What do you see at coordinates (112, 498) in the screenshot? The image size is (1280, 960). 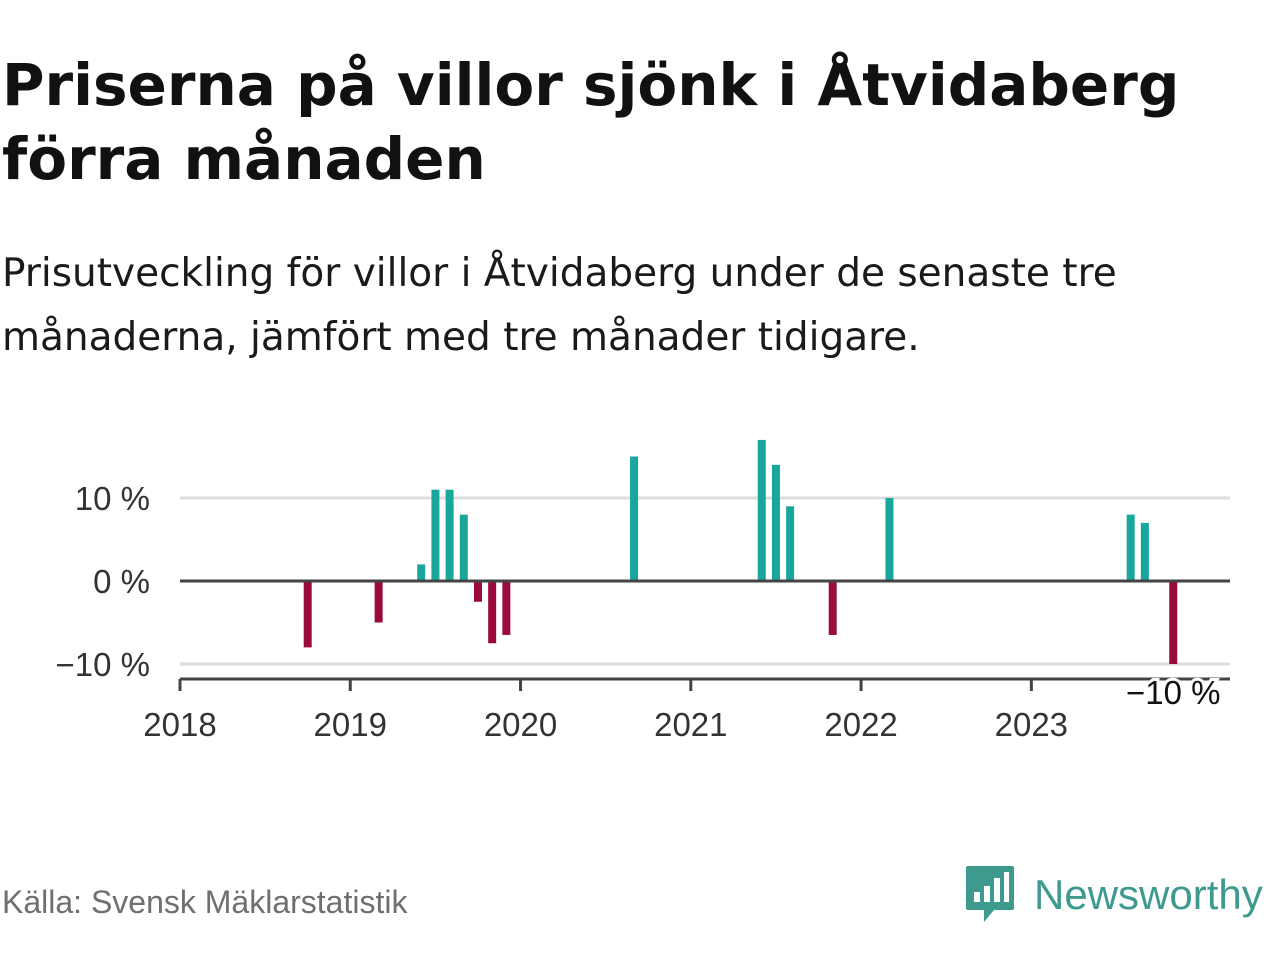 I see `y-tick-label: 10 %` at bounding box center [112, 498].